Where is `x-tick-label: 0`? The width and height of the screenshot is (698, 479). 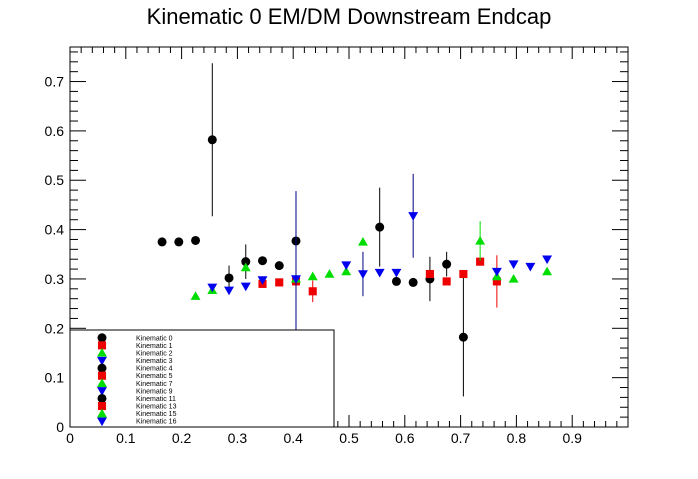 x-tick-label: 0 is located at coordinates (70, 438).